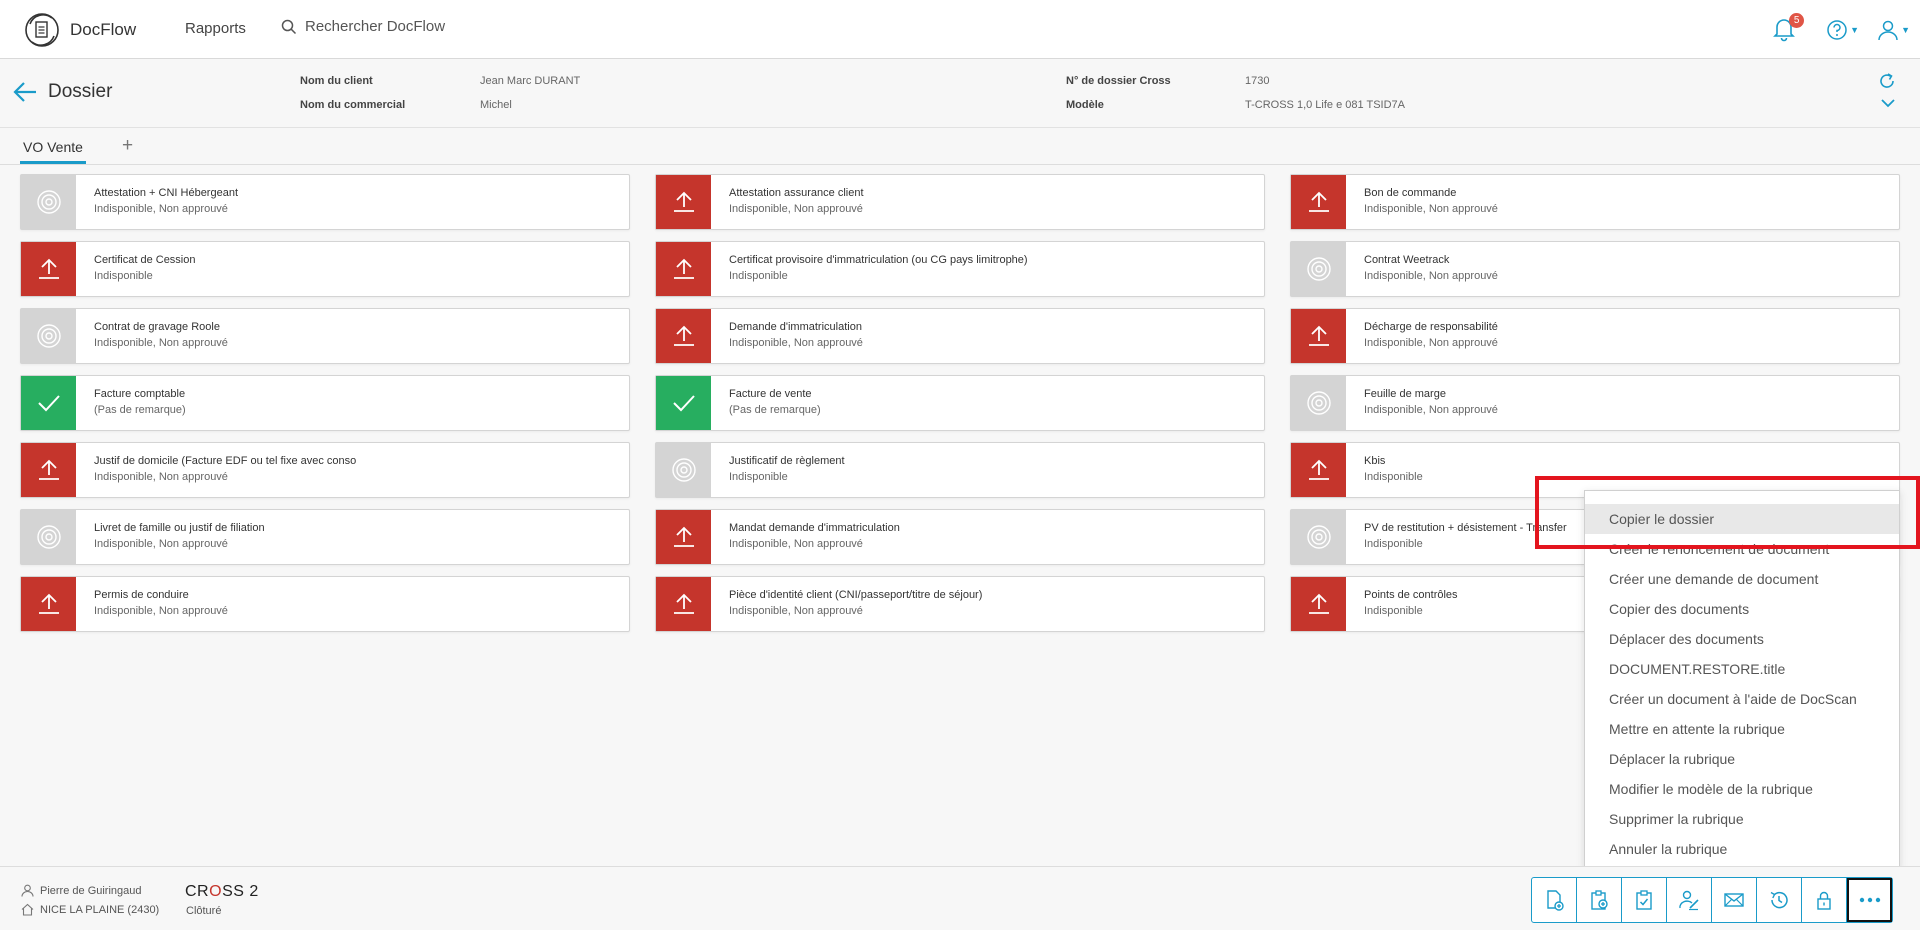 The height and width of the screenshot is (930, 1920). I want to click on menu-item: Créer le renoncement de document, so click(1719, 549).